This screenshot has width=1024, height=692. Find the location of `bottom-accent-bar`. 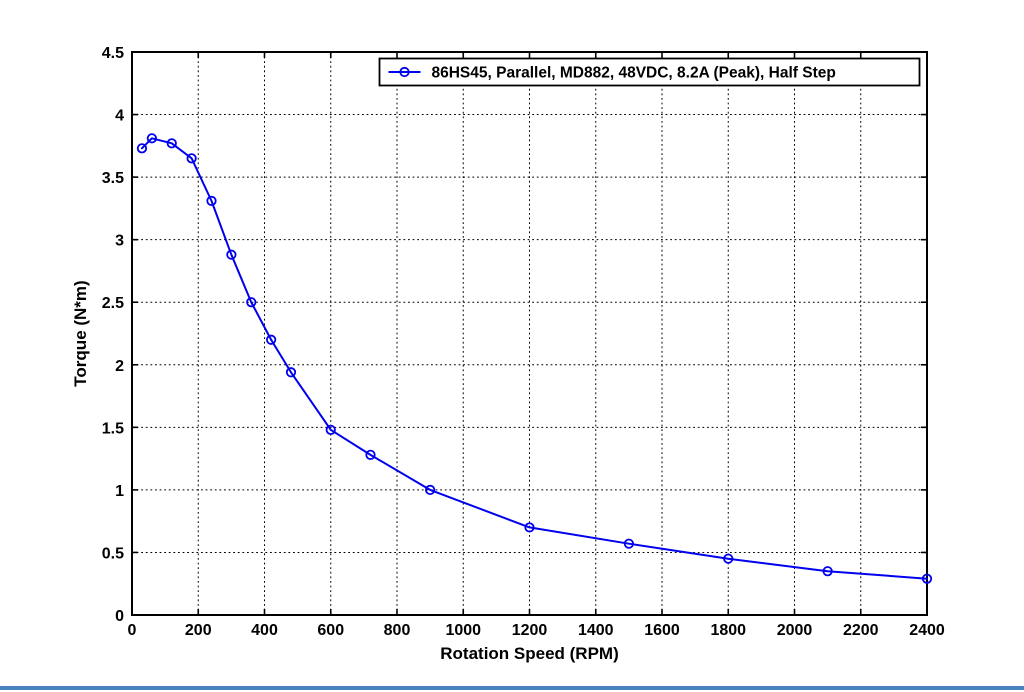

bottom-accent-bar is located at coordinates (512, 688).